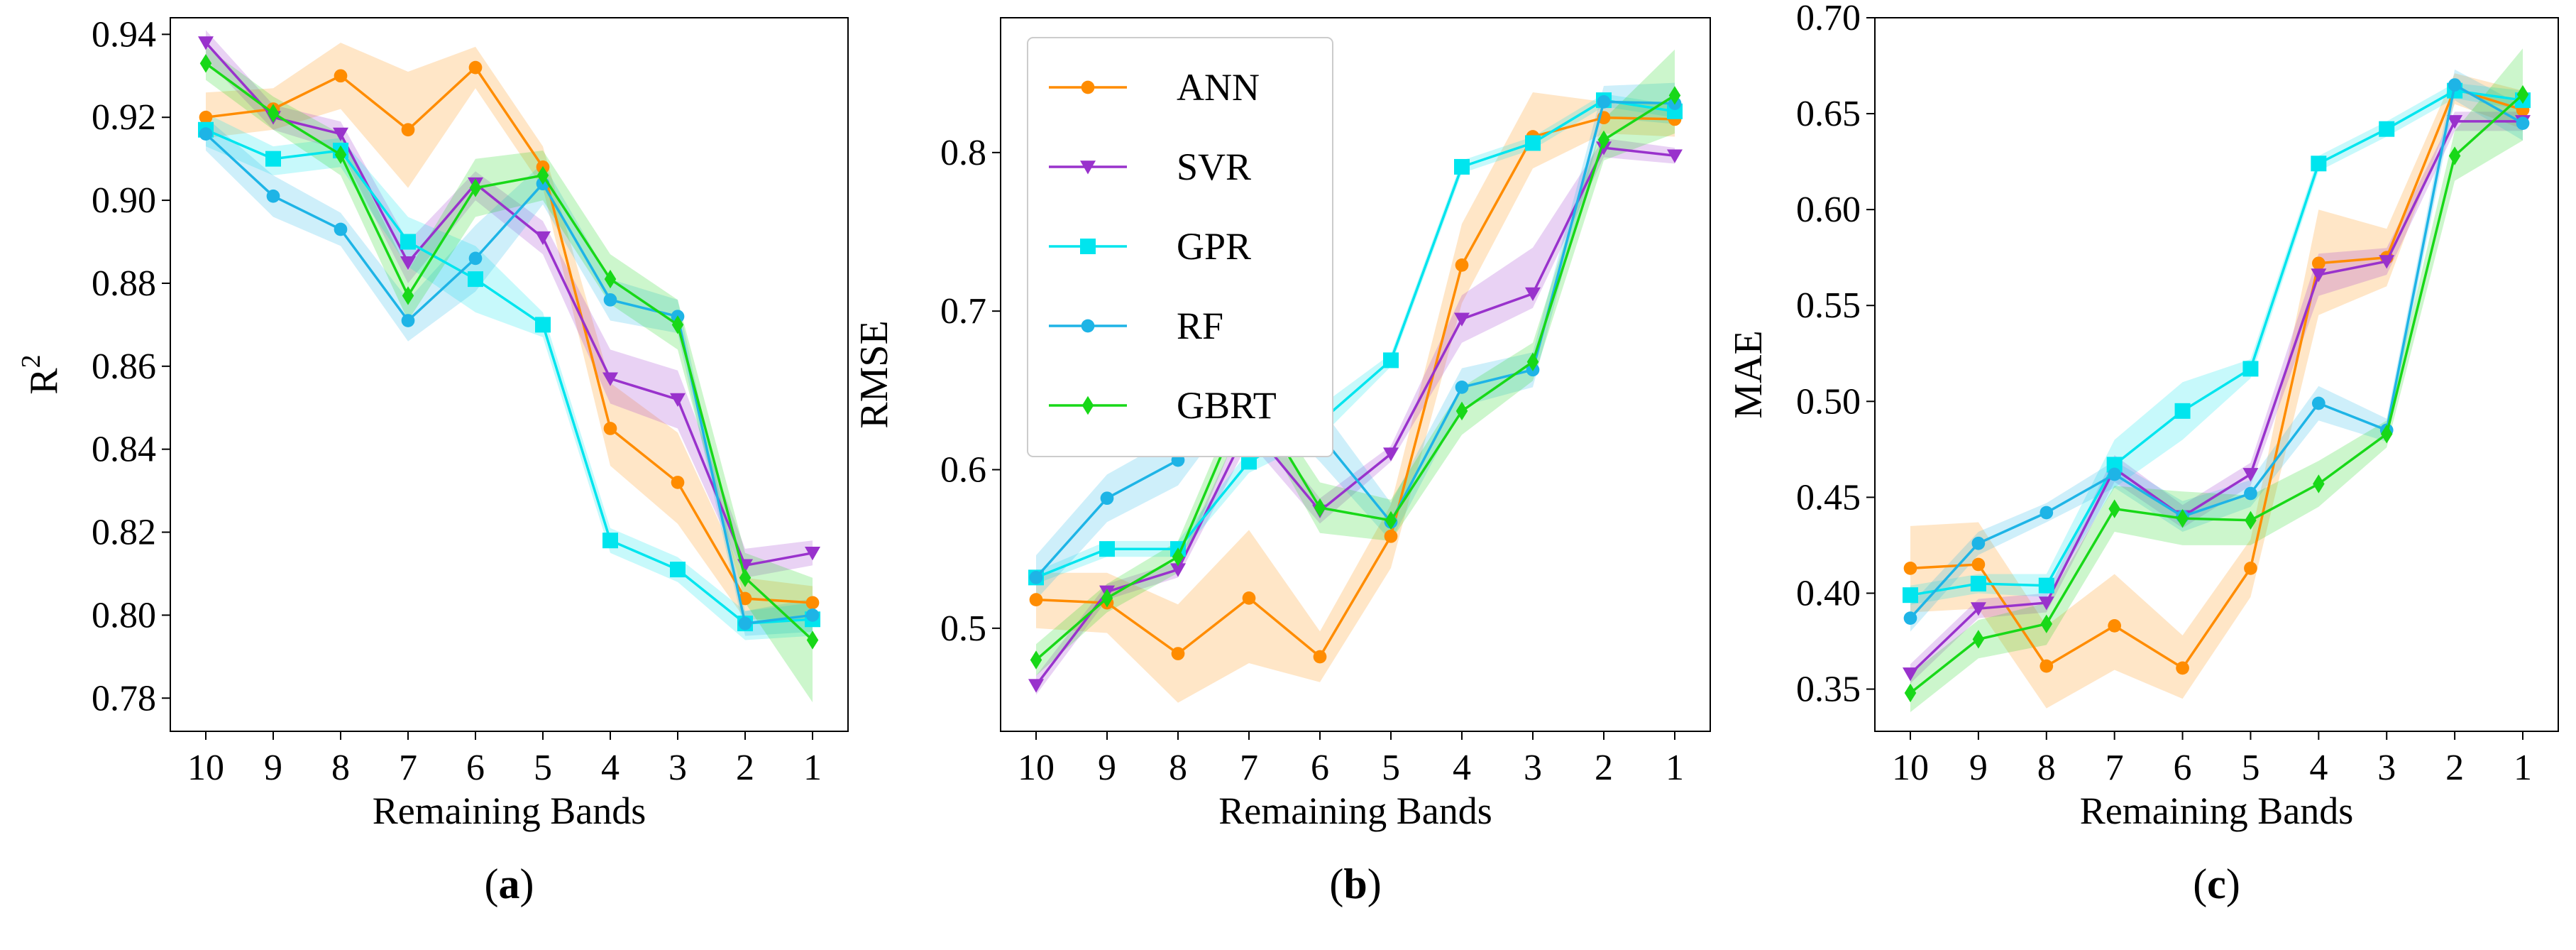 The height and width of the screenshot is (950, 2576). Describe the element at coordinates (1088, 87) in the screenshot. I see `legend-marker-ann` at that location.